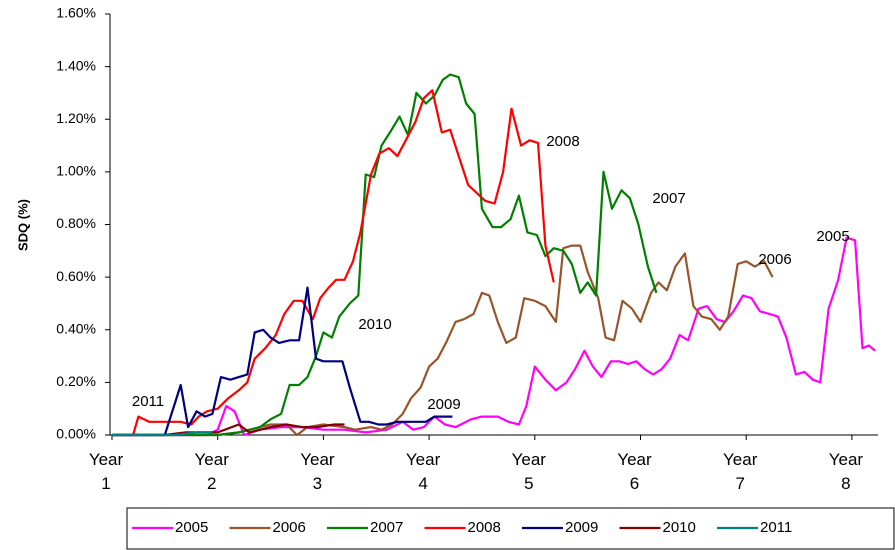 The image size is (895, 550). I want to click on legend-label: 2005, so click(191, 527).